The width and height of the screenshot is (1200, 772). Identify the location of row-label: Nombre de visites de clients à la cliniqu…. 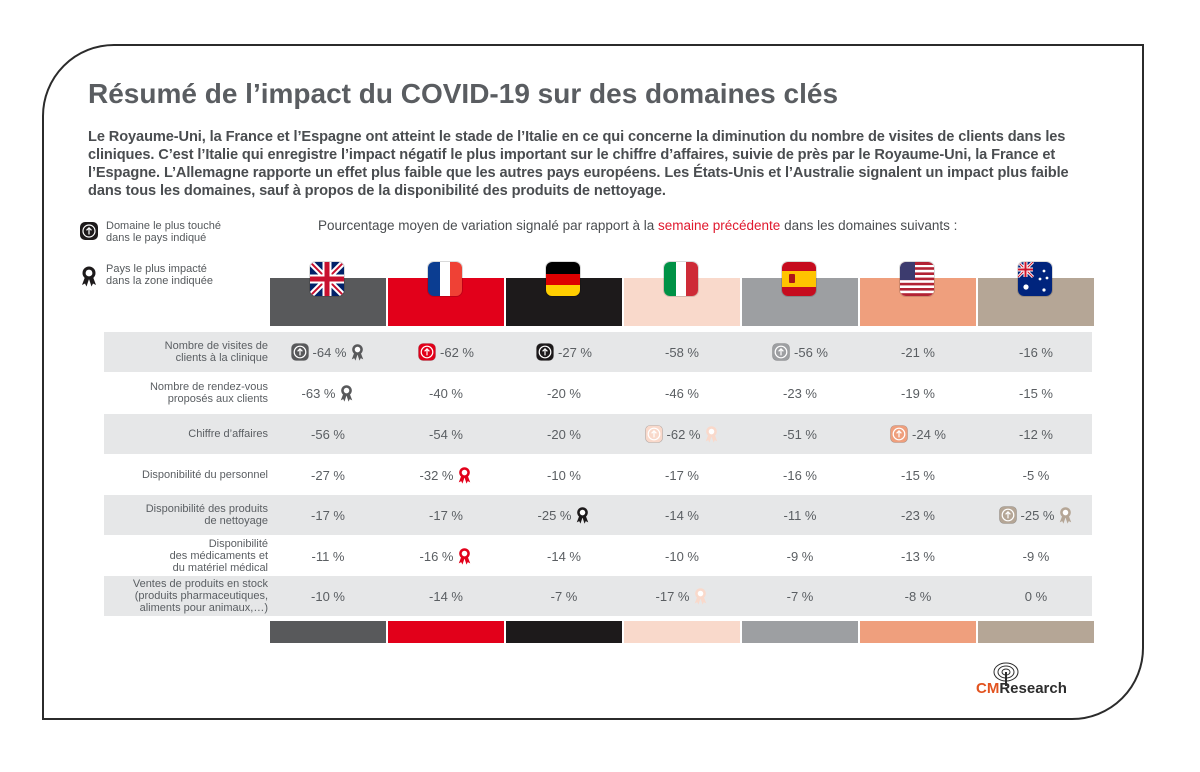
(187, 352).